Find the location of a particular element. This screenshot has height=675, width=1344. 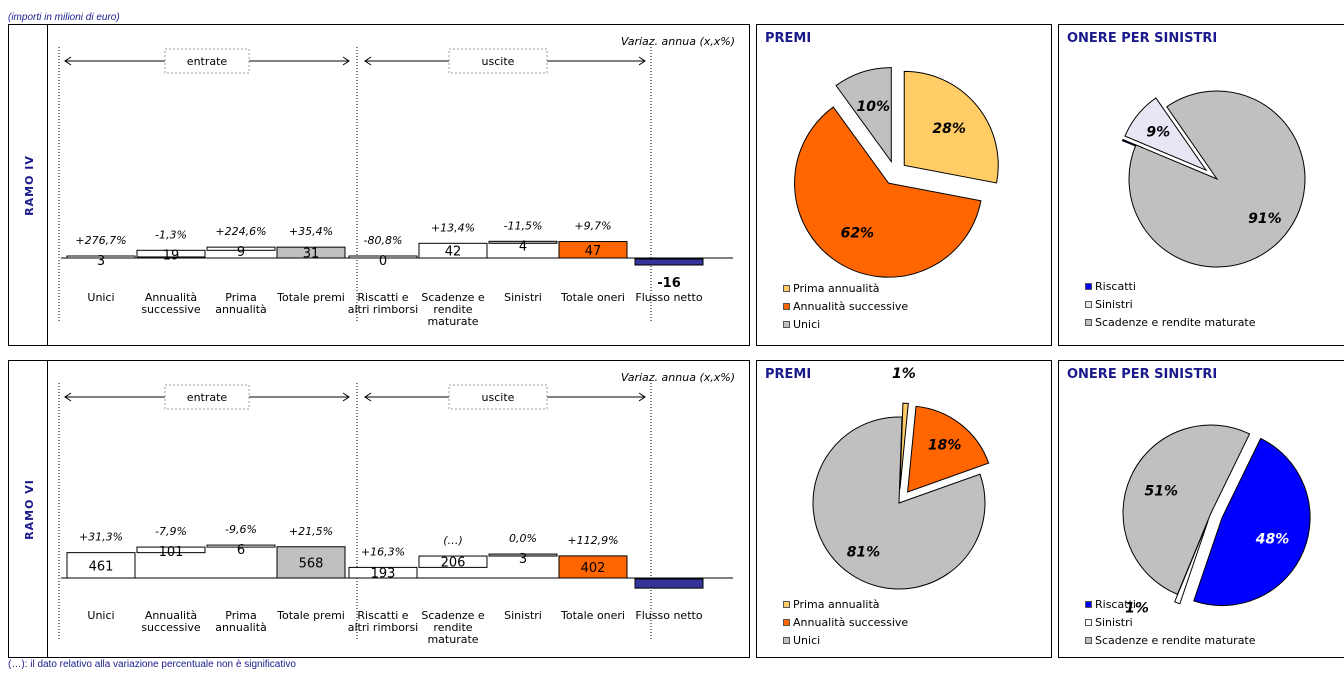

ramo-iv-value-label-7: 47 is located at coordinates (593, 251).